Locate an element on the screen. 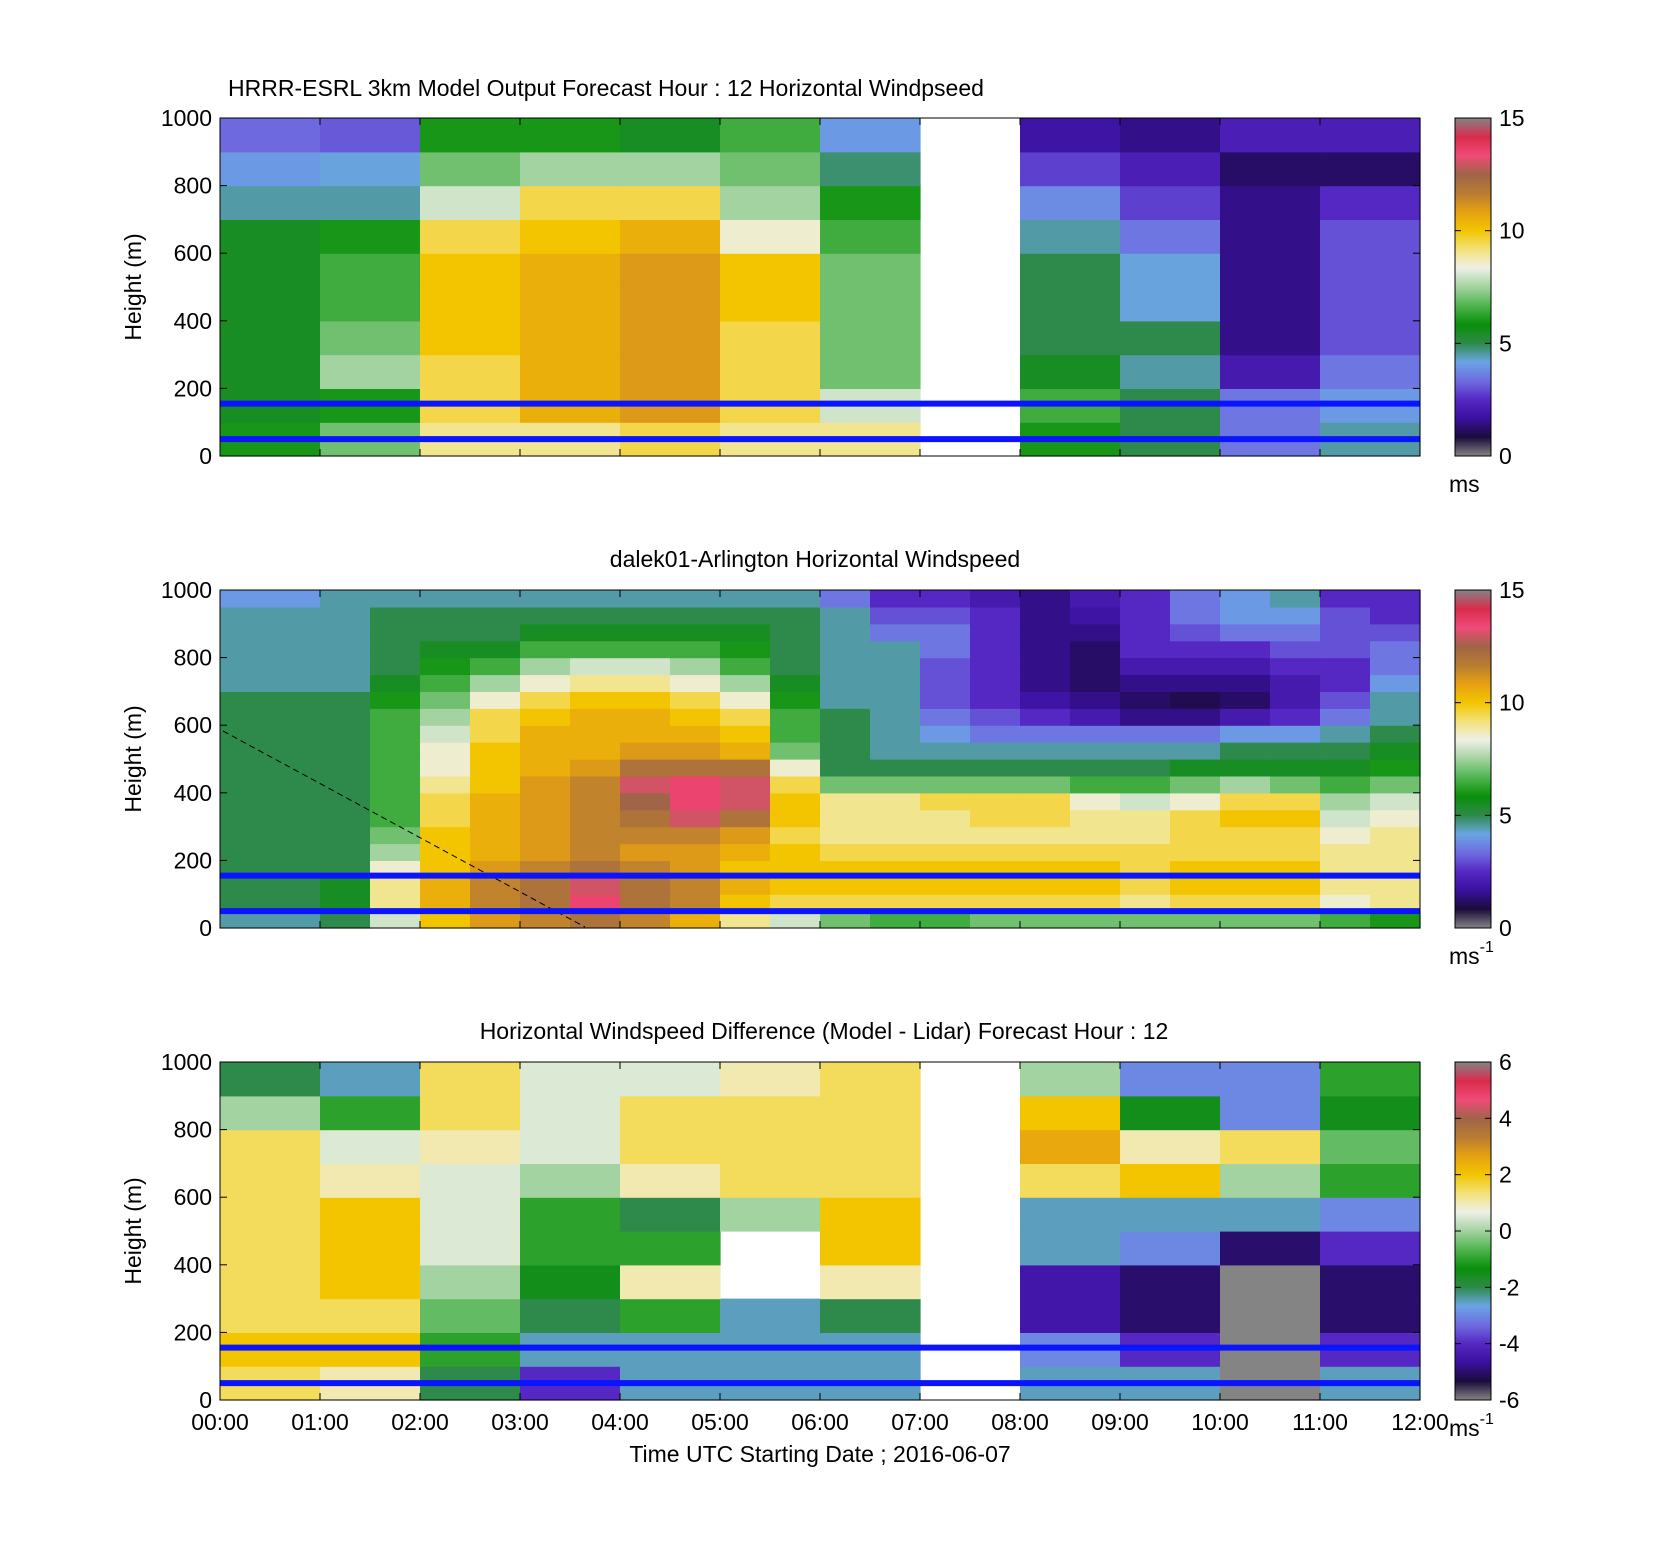 The width and height of the screenshot is (1680, 1561). colorbar-tick-label: 10 is located at coordinates (1512, 231).